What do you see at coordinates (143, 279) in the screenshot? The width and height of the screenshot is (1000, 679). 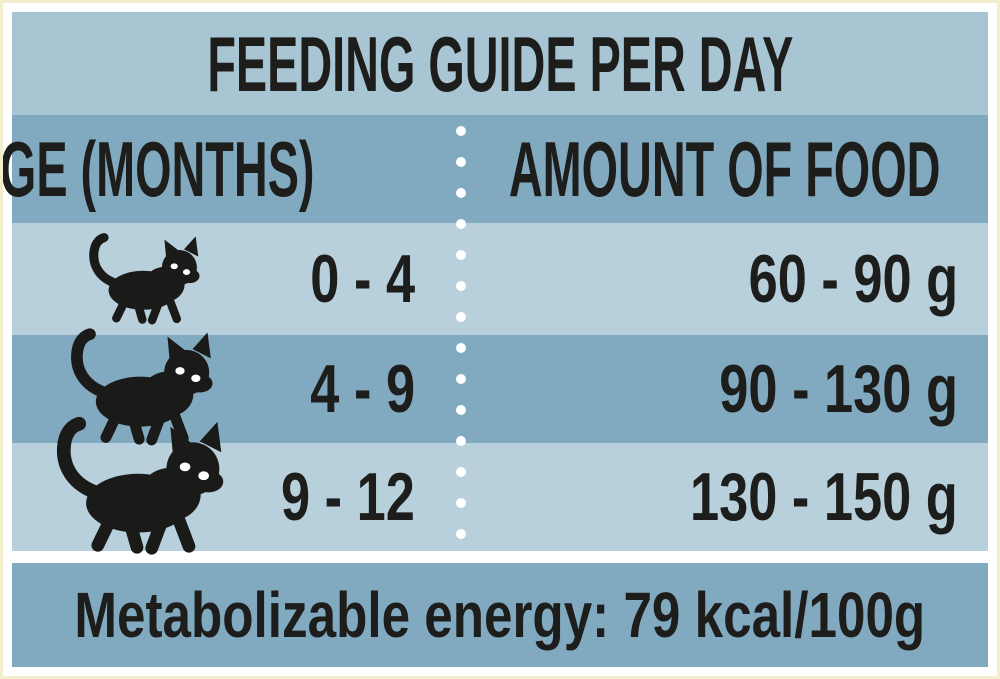 I see `kitten-icon` at bounding box center [143, 279].